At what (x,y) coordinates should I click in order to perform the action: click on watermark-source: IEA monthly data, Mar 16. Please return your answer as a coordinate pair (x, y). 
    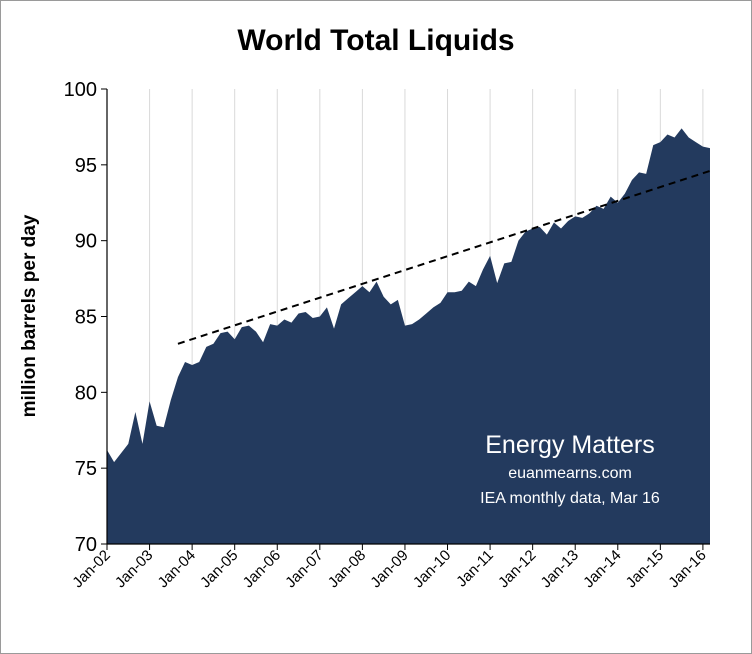
    Looking at the image, I should click on (570, 498).